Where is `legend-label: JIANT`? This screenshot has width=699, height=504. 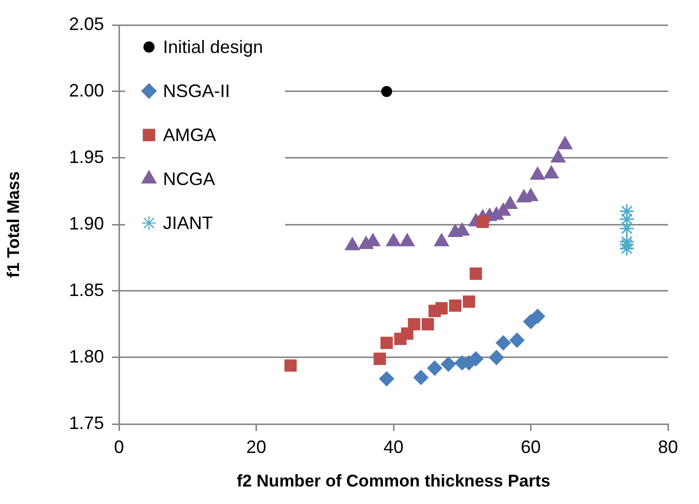 legend-label: JIANT is located at coordinates (188, 222).